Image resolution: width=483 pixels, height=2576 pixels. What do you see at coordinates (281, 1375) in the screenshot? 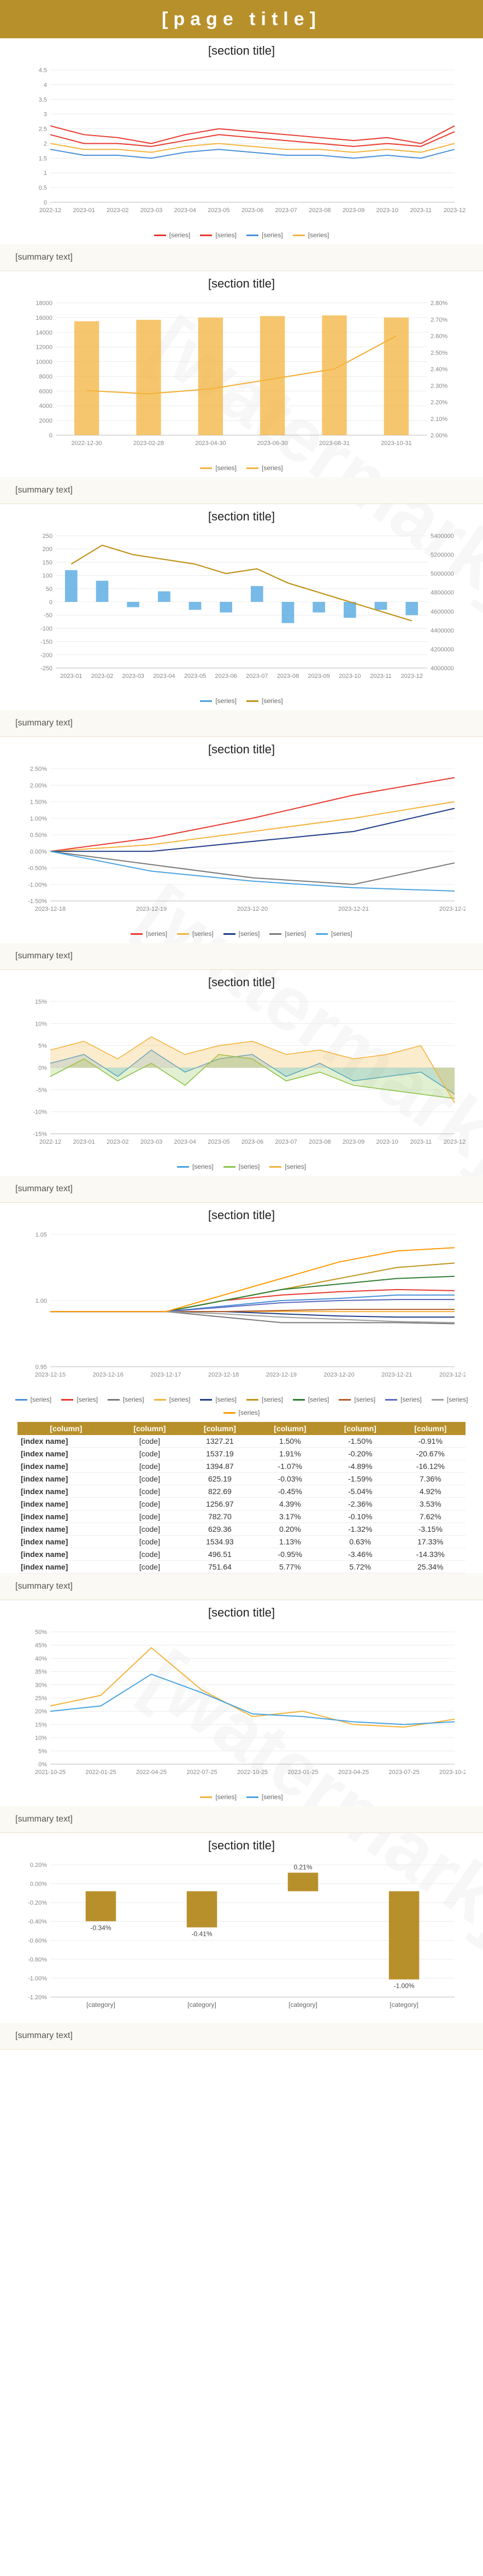
I see `x-tick-label: 2023-12-19` at bounding box center [281, 1375].